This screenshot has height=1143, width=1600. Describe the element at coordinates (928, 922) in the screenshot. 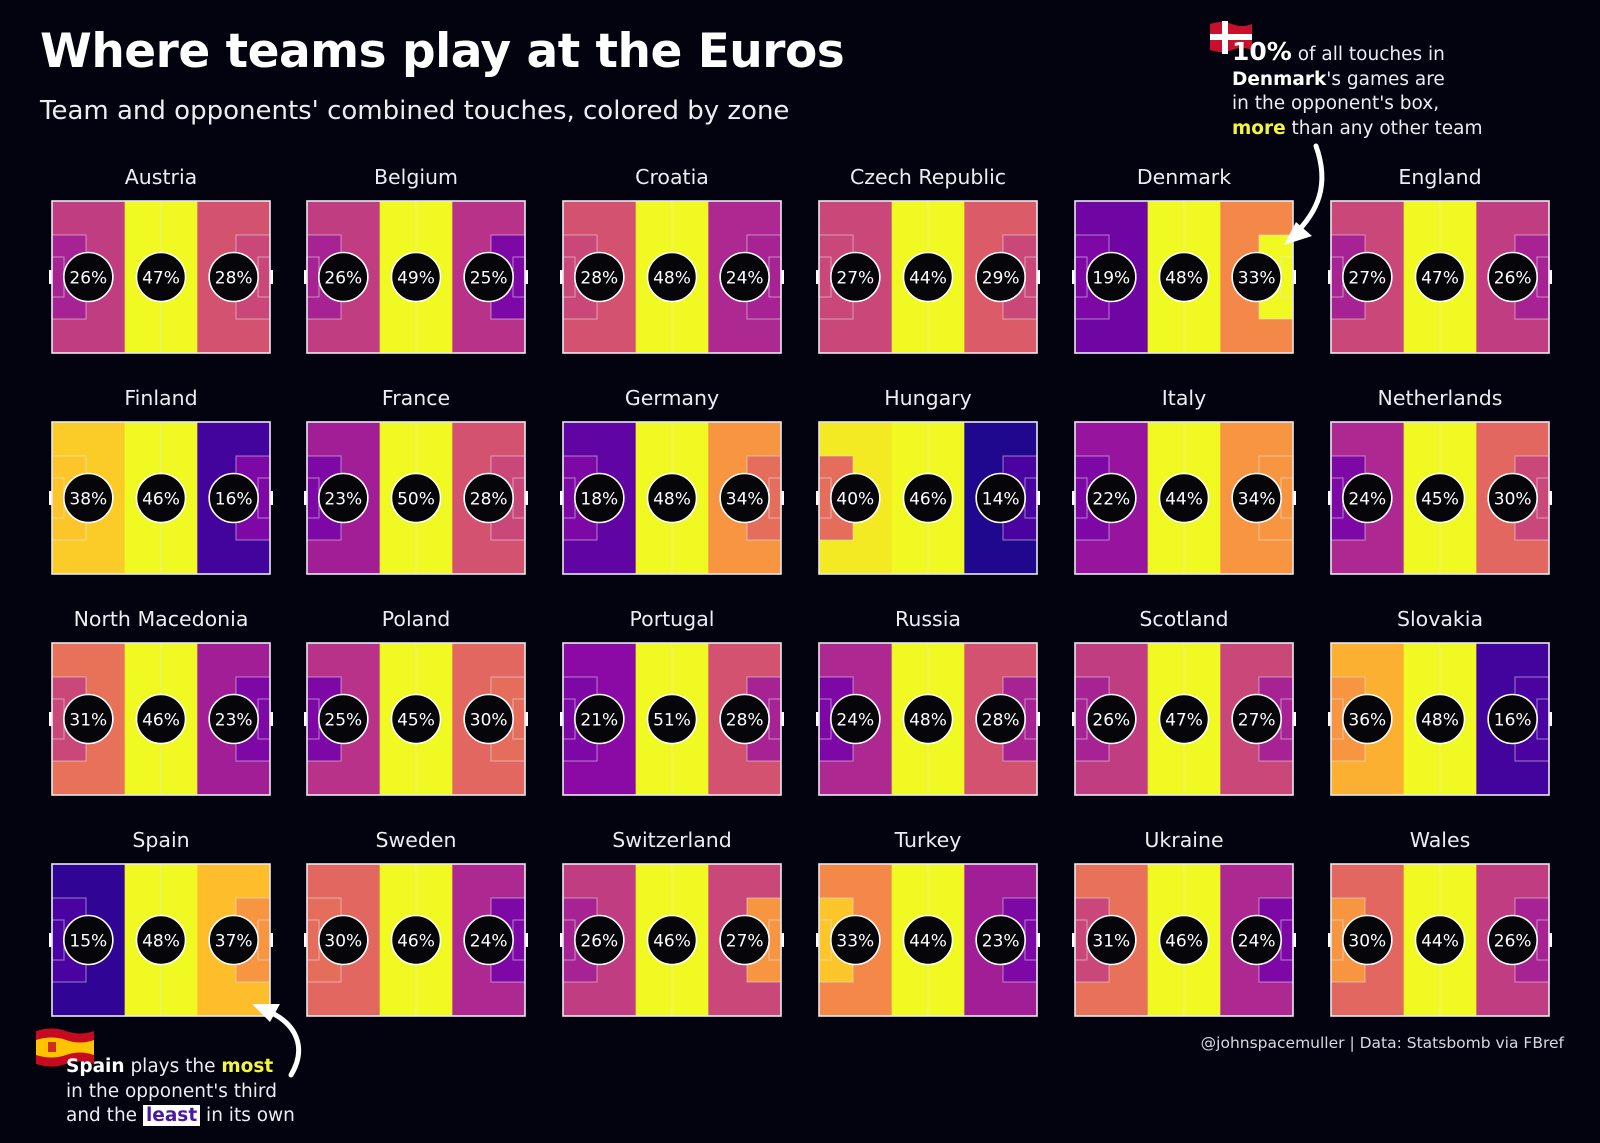

I see `pitch-turkey: Turkey 33% 44% 23%` at that location.